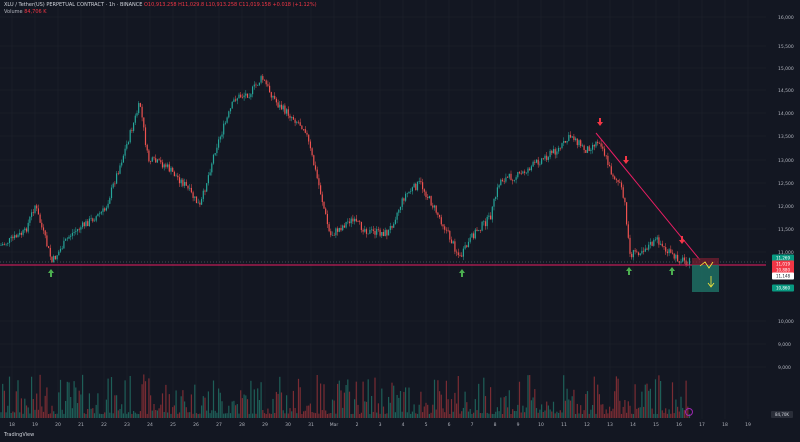 The height and width of the screenshot is (442, 800). What do you see at coordinates (783, 270) in the screenshot?
I see `price-tag: 10,880` at bounding box center [783, 270].